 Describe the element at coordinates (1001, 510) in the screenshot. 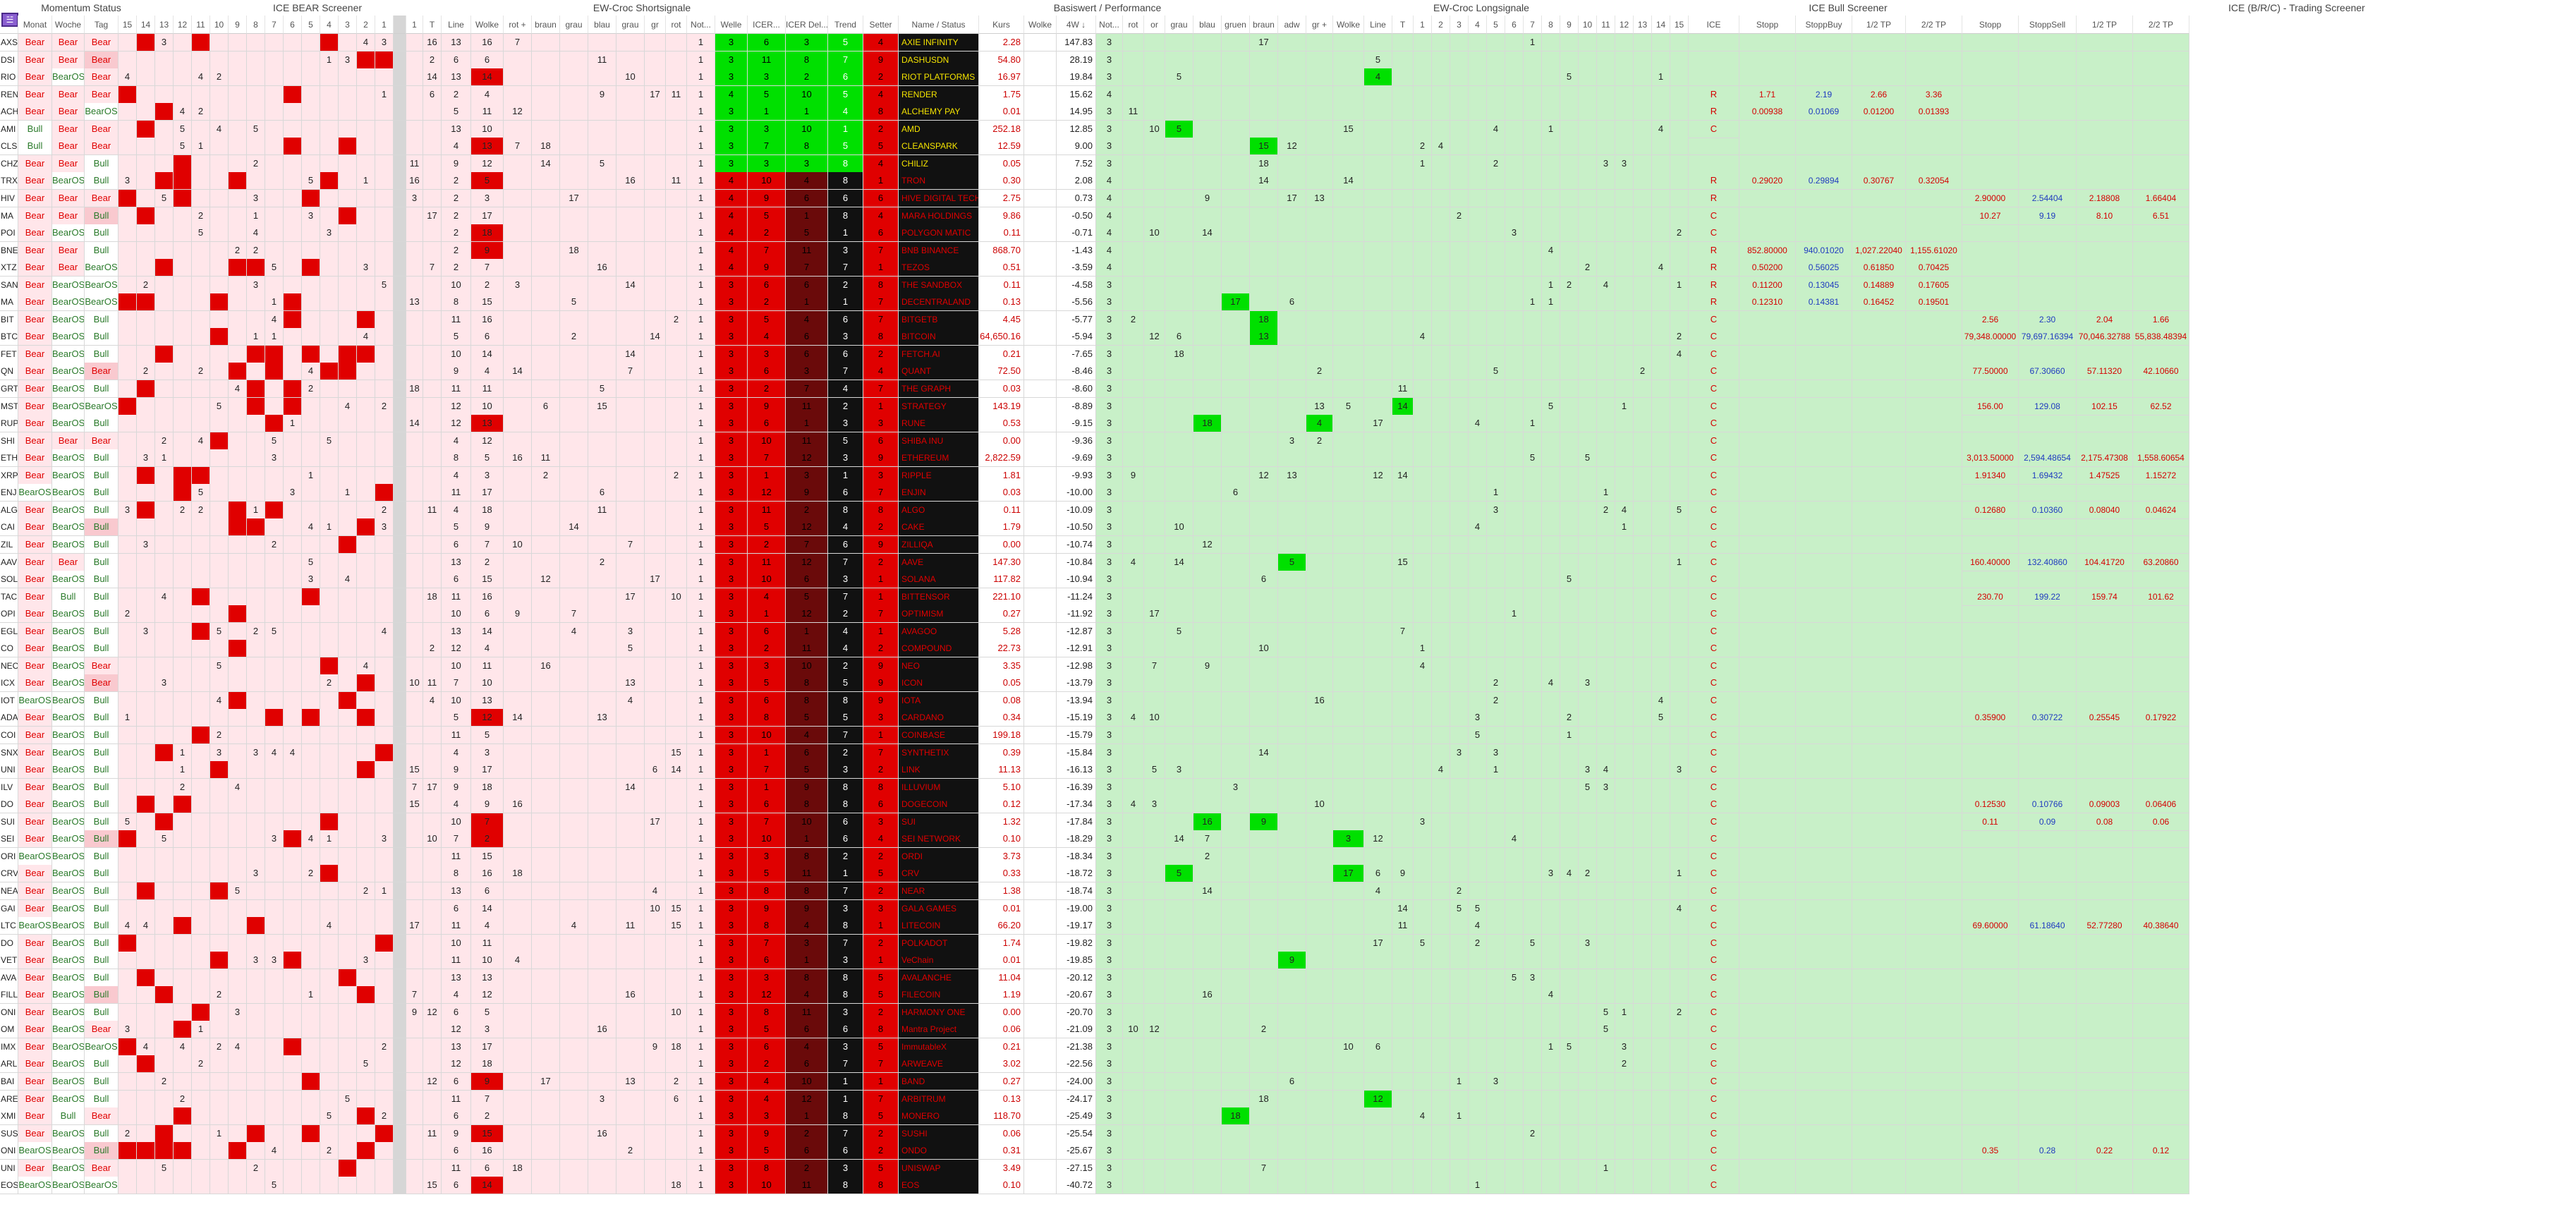

I see `grid-cell: 0.11` at that location.